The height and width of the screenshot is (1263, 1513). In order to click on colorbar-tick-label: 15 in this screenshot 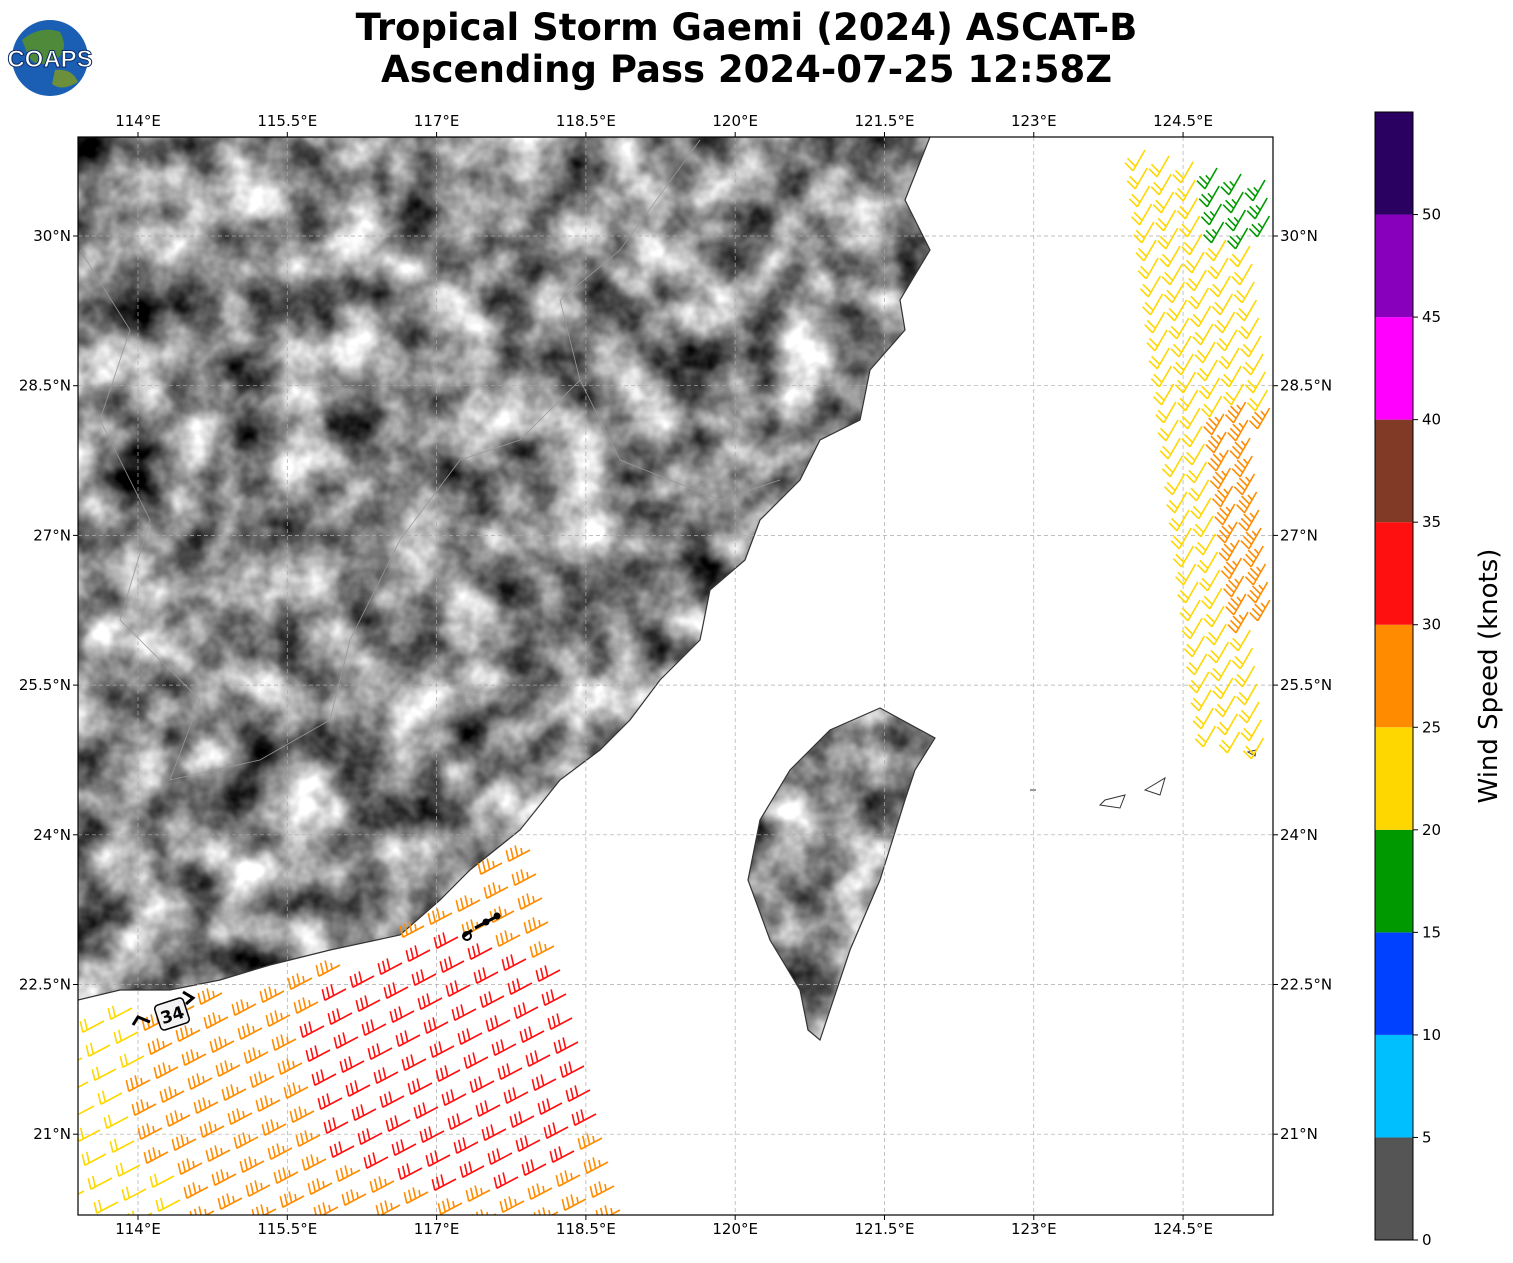, I will do `click(1431, 932)`.